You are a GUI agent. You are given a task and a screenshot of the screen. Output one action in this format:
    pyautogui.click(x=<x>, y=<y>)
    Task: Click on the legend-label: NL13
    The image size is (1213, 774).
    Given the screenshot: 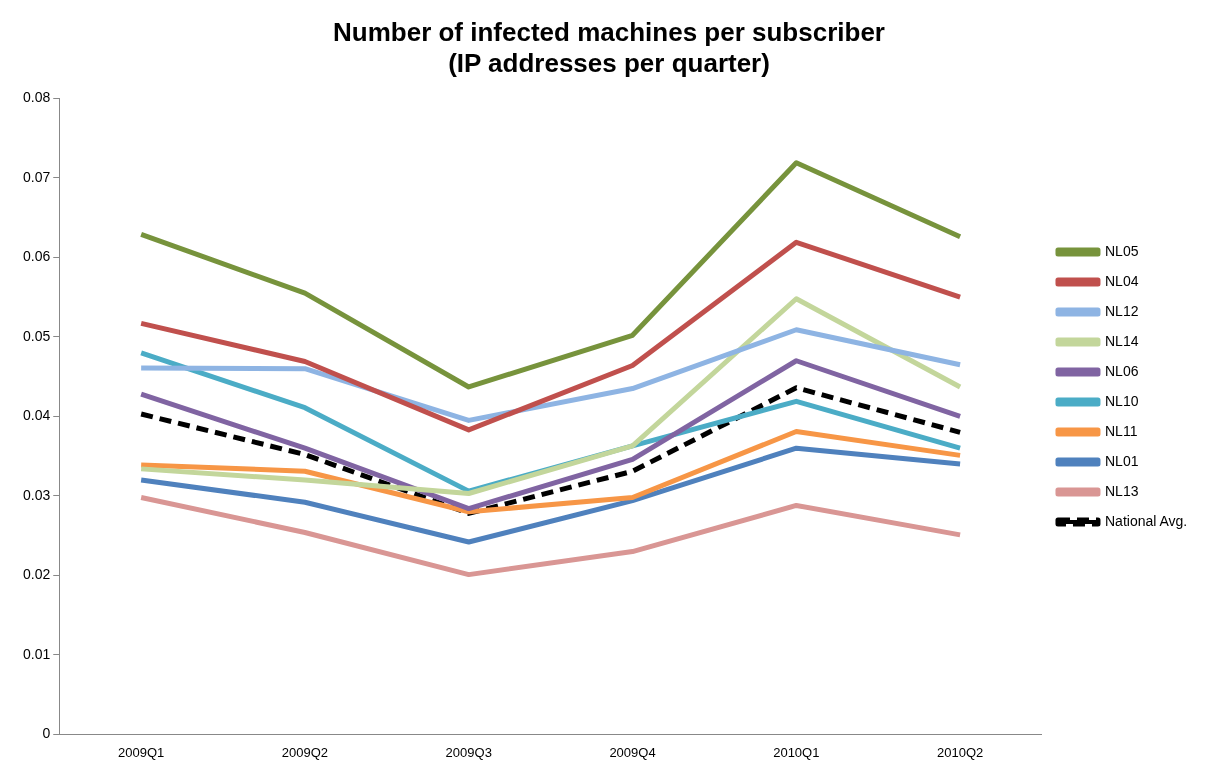 What is the action you would take?
    pyautogui.click(x=1121, y=490)
    